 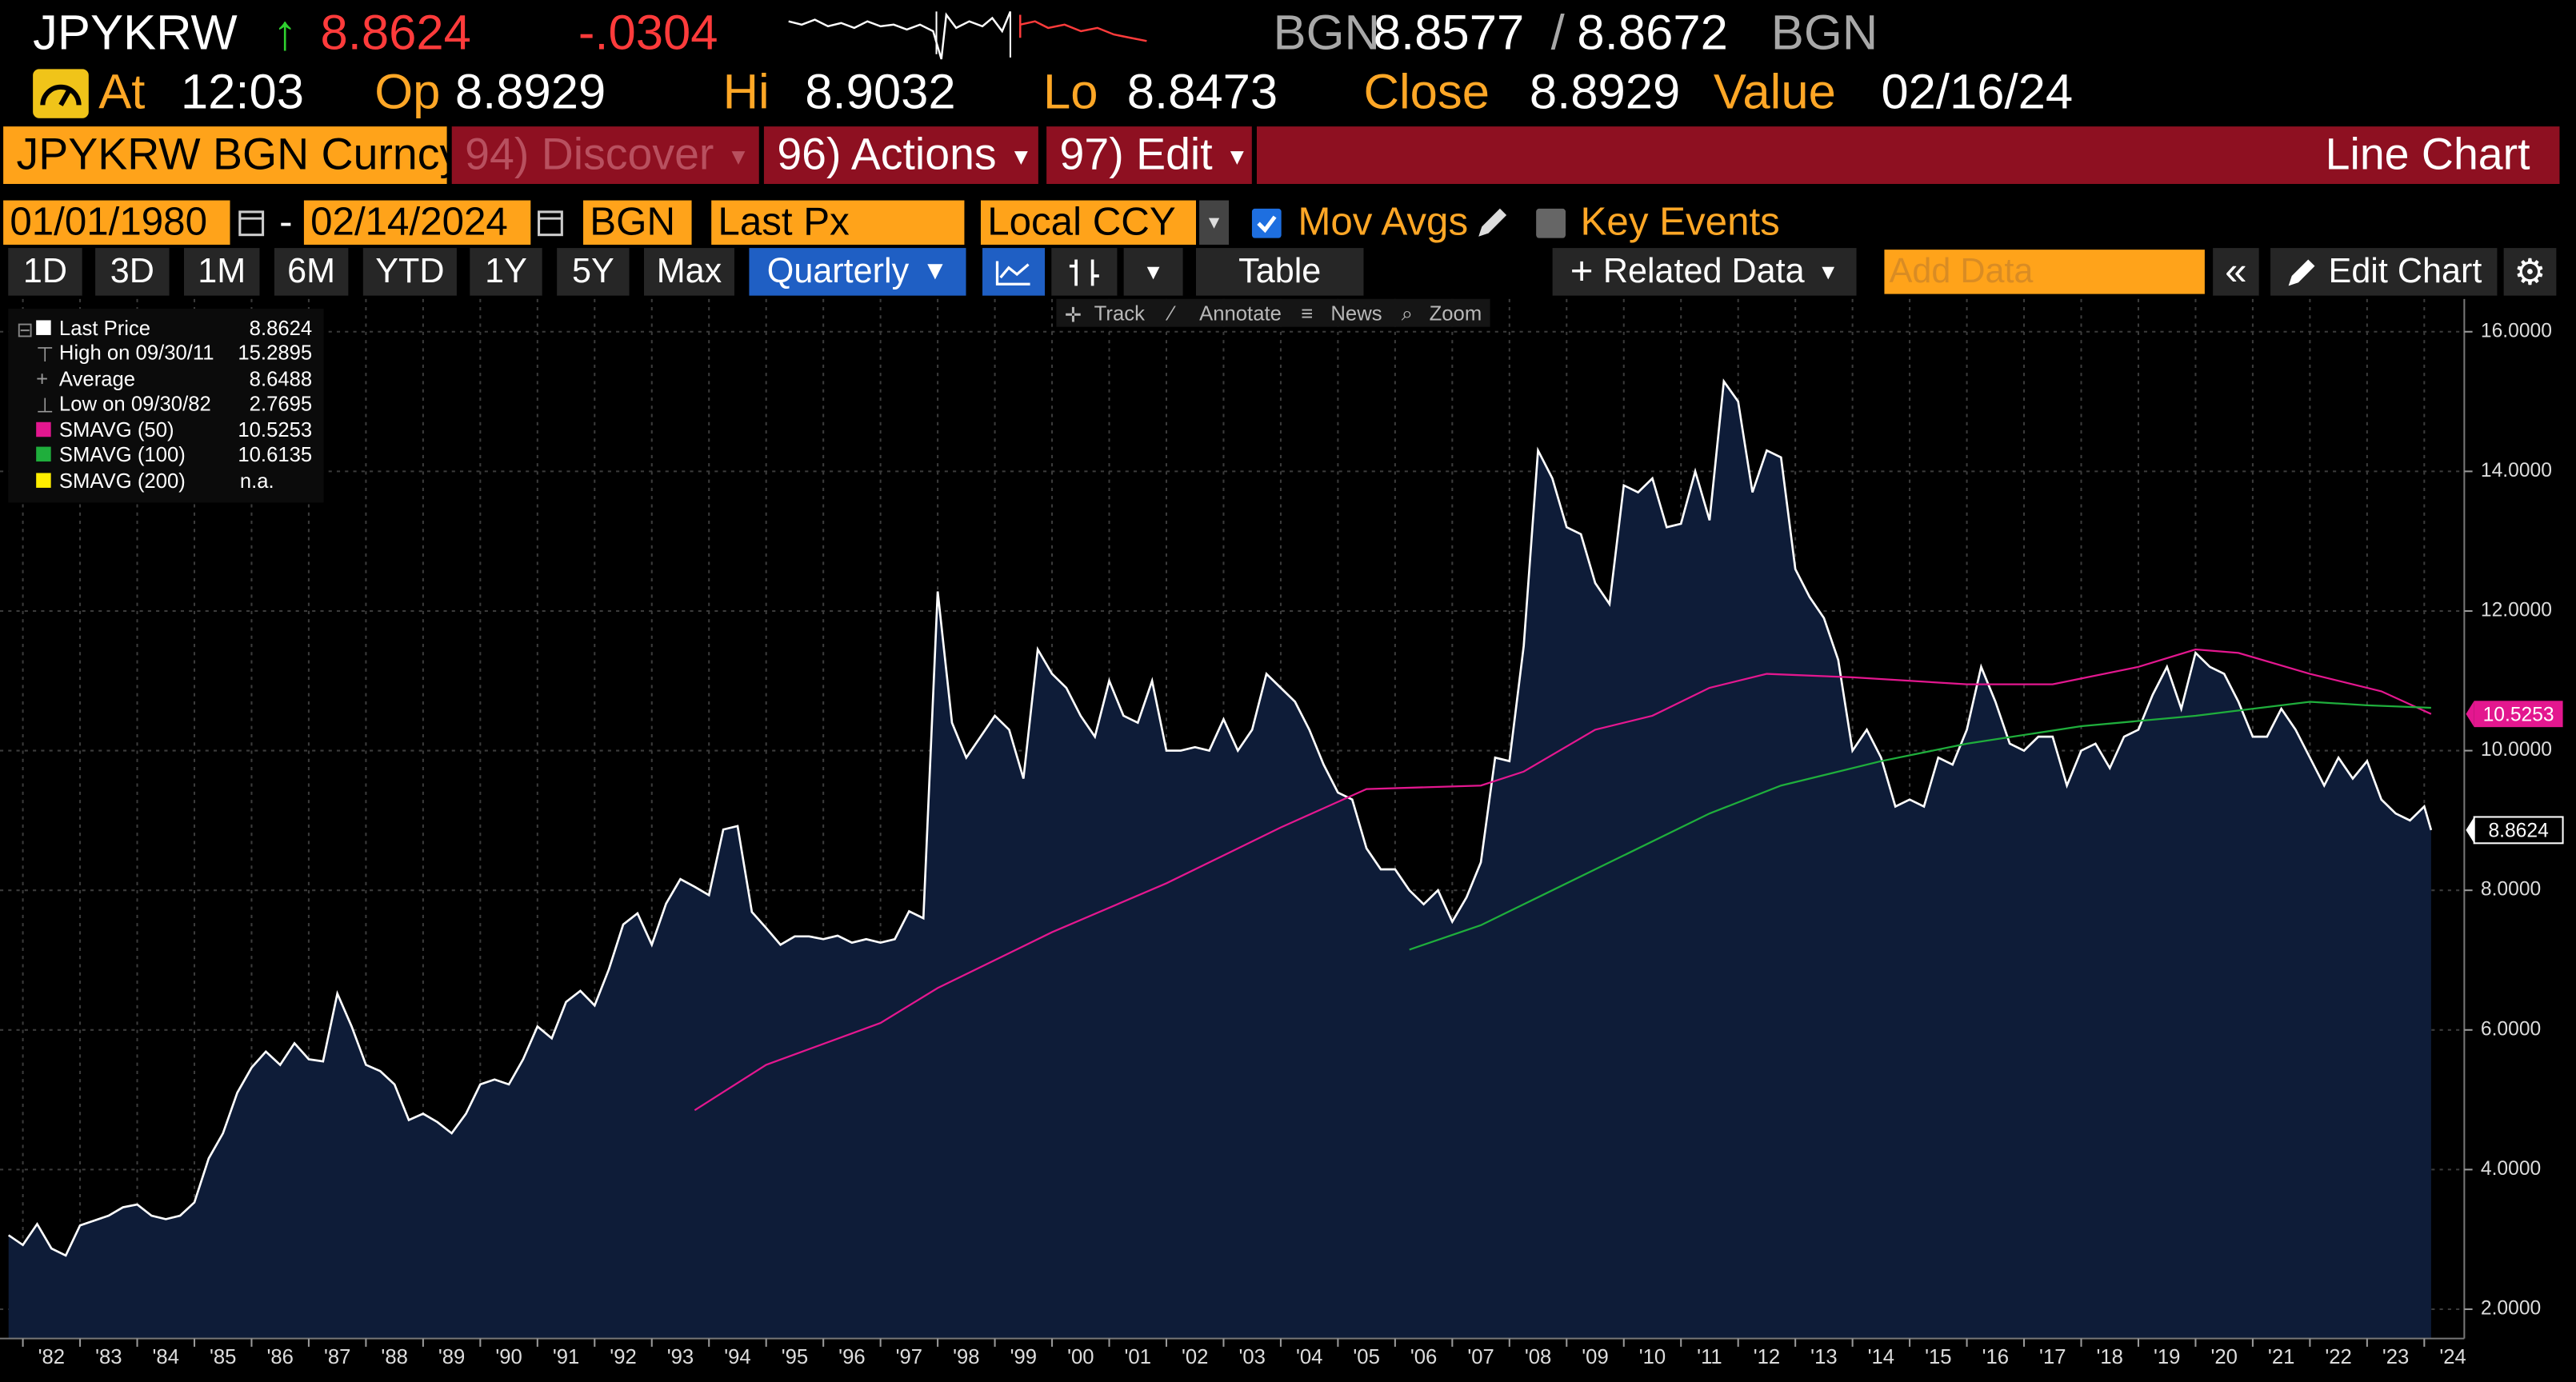 I want to click on discover-menu: 94) Discover ▼, so click(x=605, y=155).